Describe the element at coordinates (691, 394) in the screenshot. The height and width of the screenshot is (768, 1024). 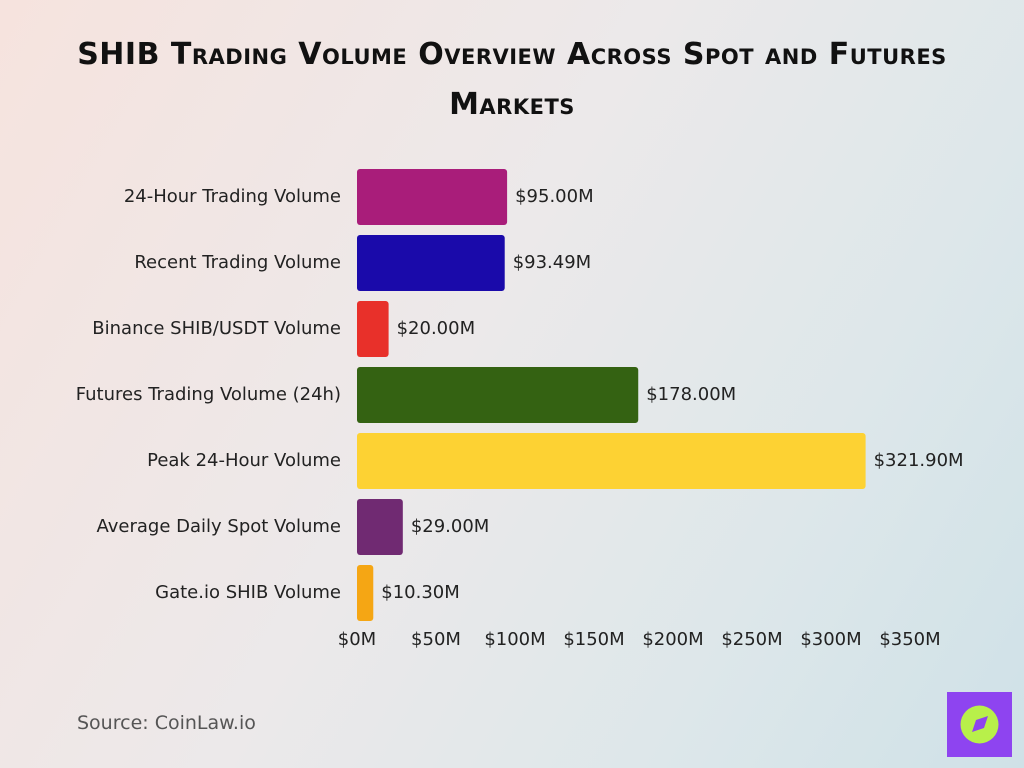
I see `value-label: $178.00M` at that location.